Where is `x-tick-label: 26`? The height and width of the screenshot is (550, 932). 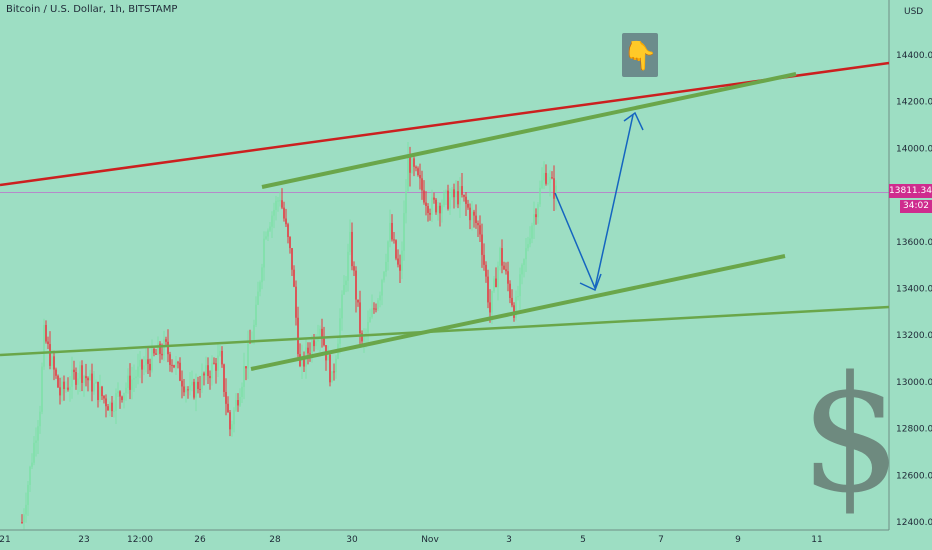 x-tick-label: 26 is located at coordinates (200, 540).